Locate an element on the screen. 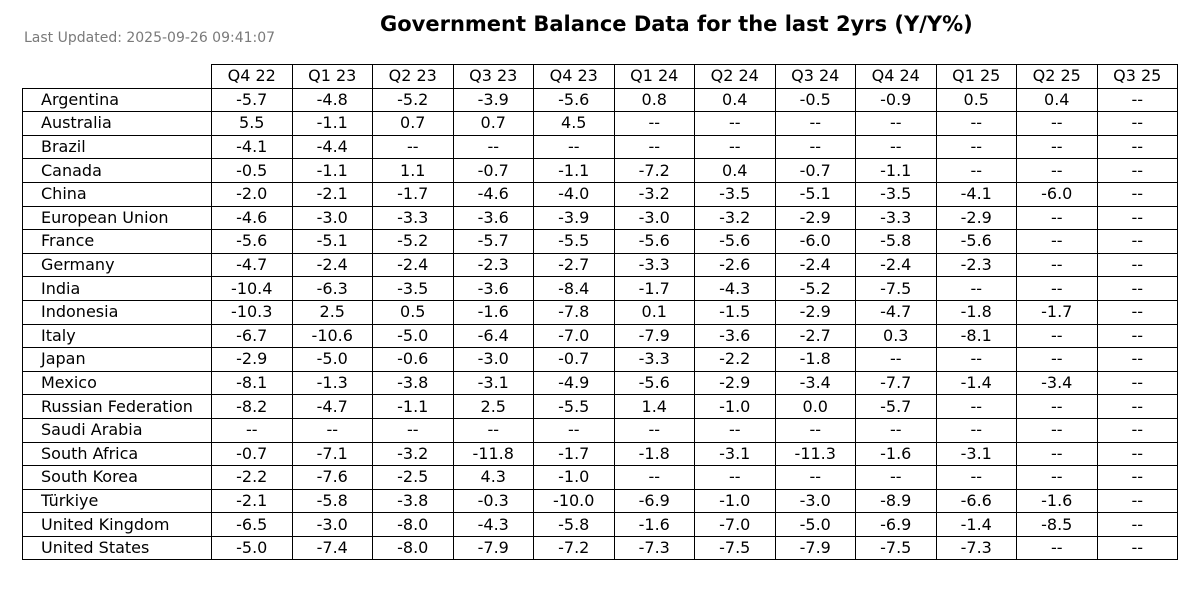 This screenshot has width=1200, height=600. table-cell: -3.9 is located at coordinates (493, 100).